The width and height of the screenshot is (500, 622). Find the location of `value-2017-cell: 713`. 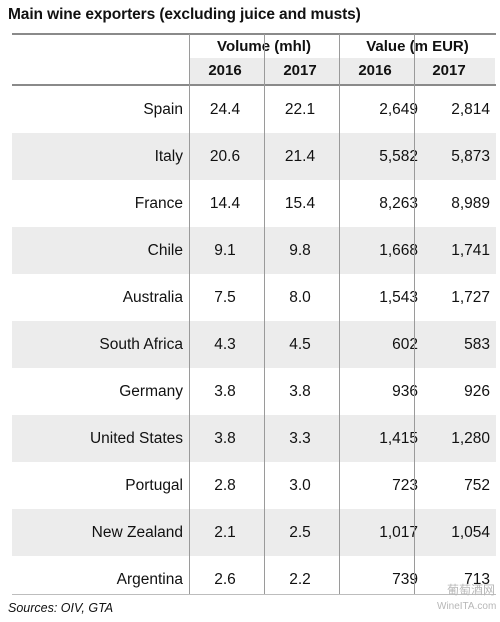

value-2017-cell: 713 is located at coordinates (477, 579).